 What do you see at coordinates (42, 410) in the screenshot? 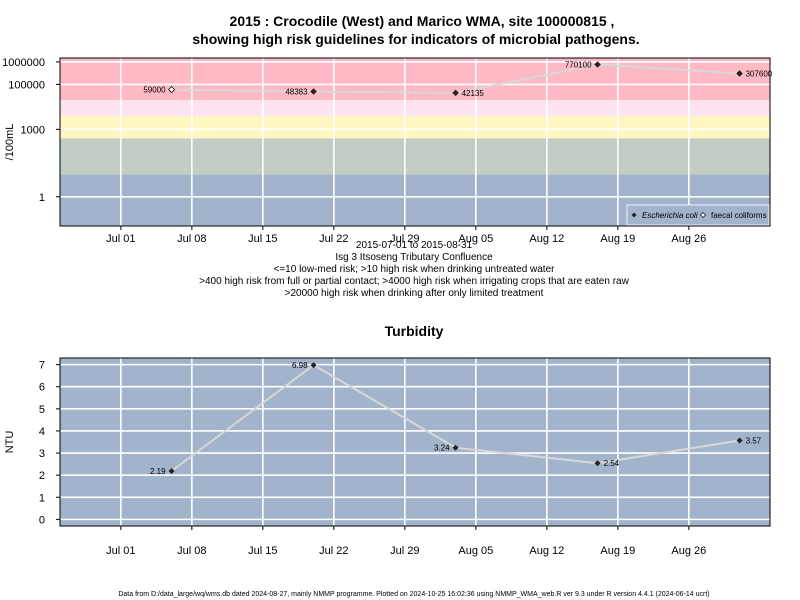
I see `y-tick-label: 5` at bounding box center [42, 410].